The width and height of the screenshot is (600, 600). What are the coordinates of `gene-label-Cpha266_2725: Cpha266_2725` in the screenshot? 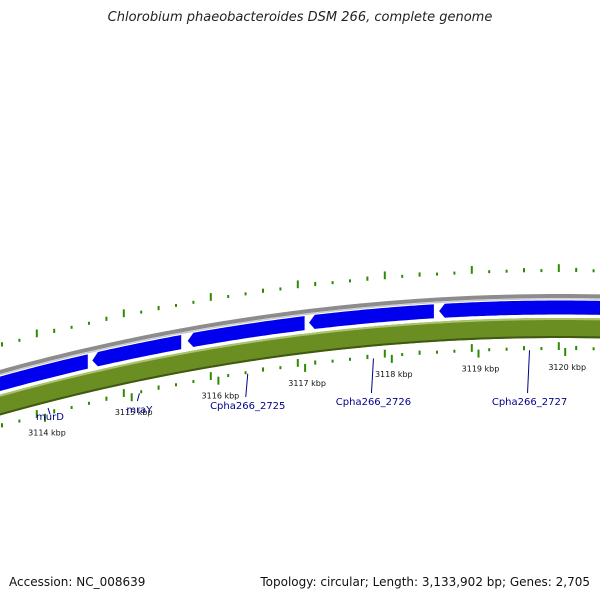 It's located at (247, 406).